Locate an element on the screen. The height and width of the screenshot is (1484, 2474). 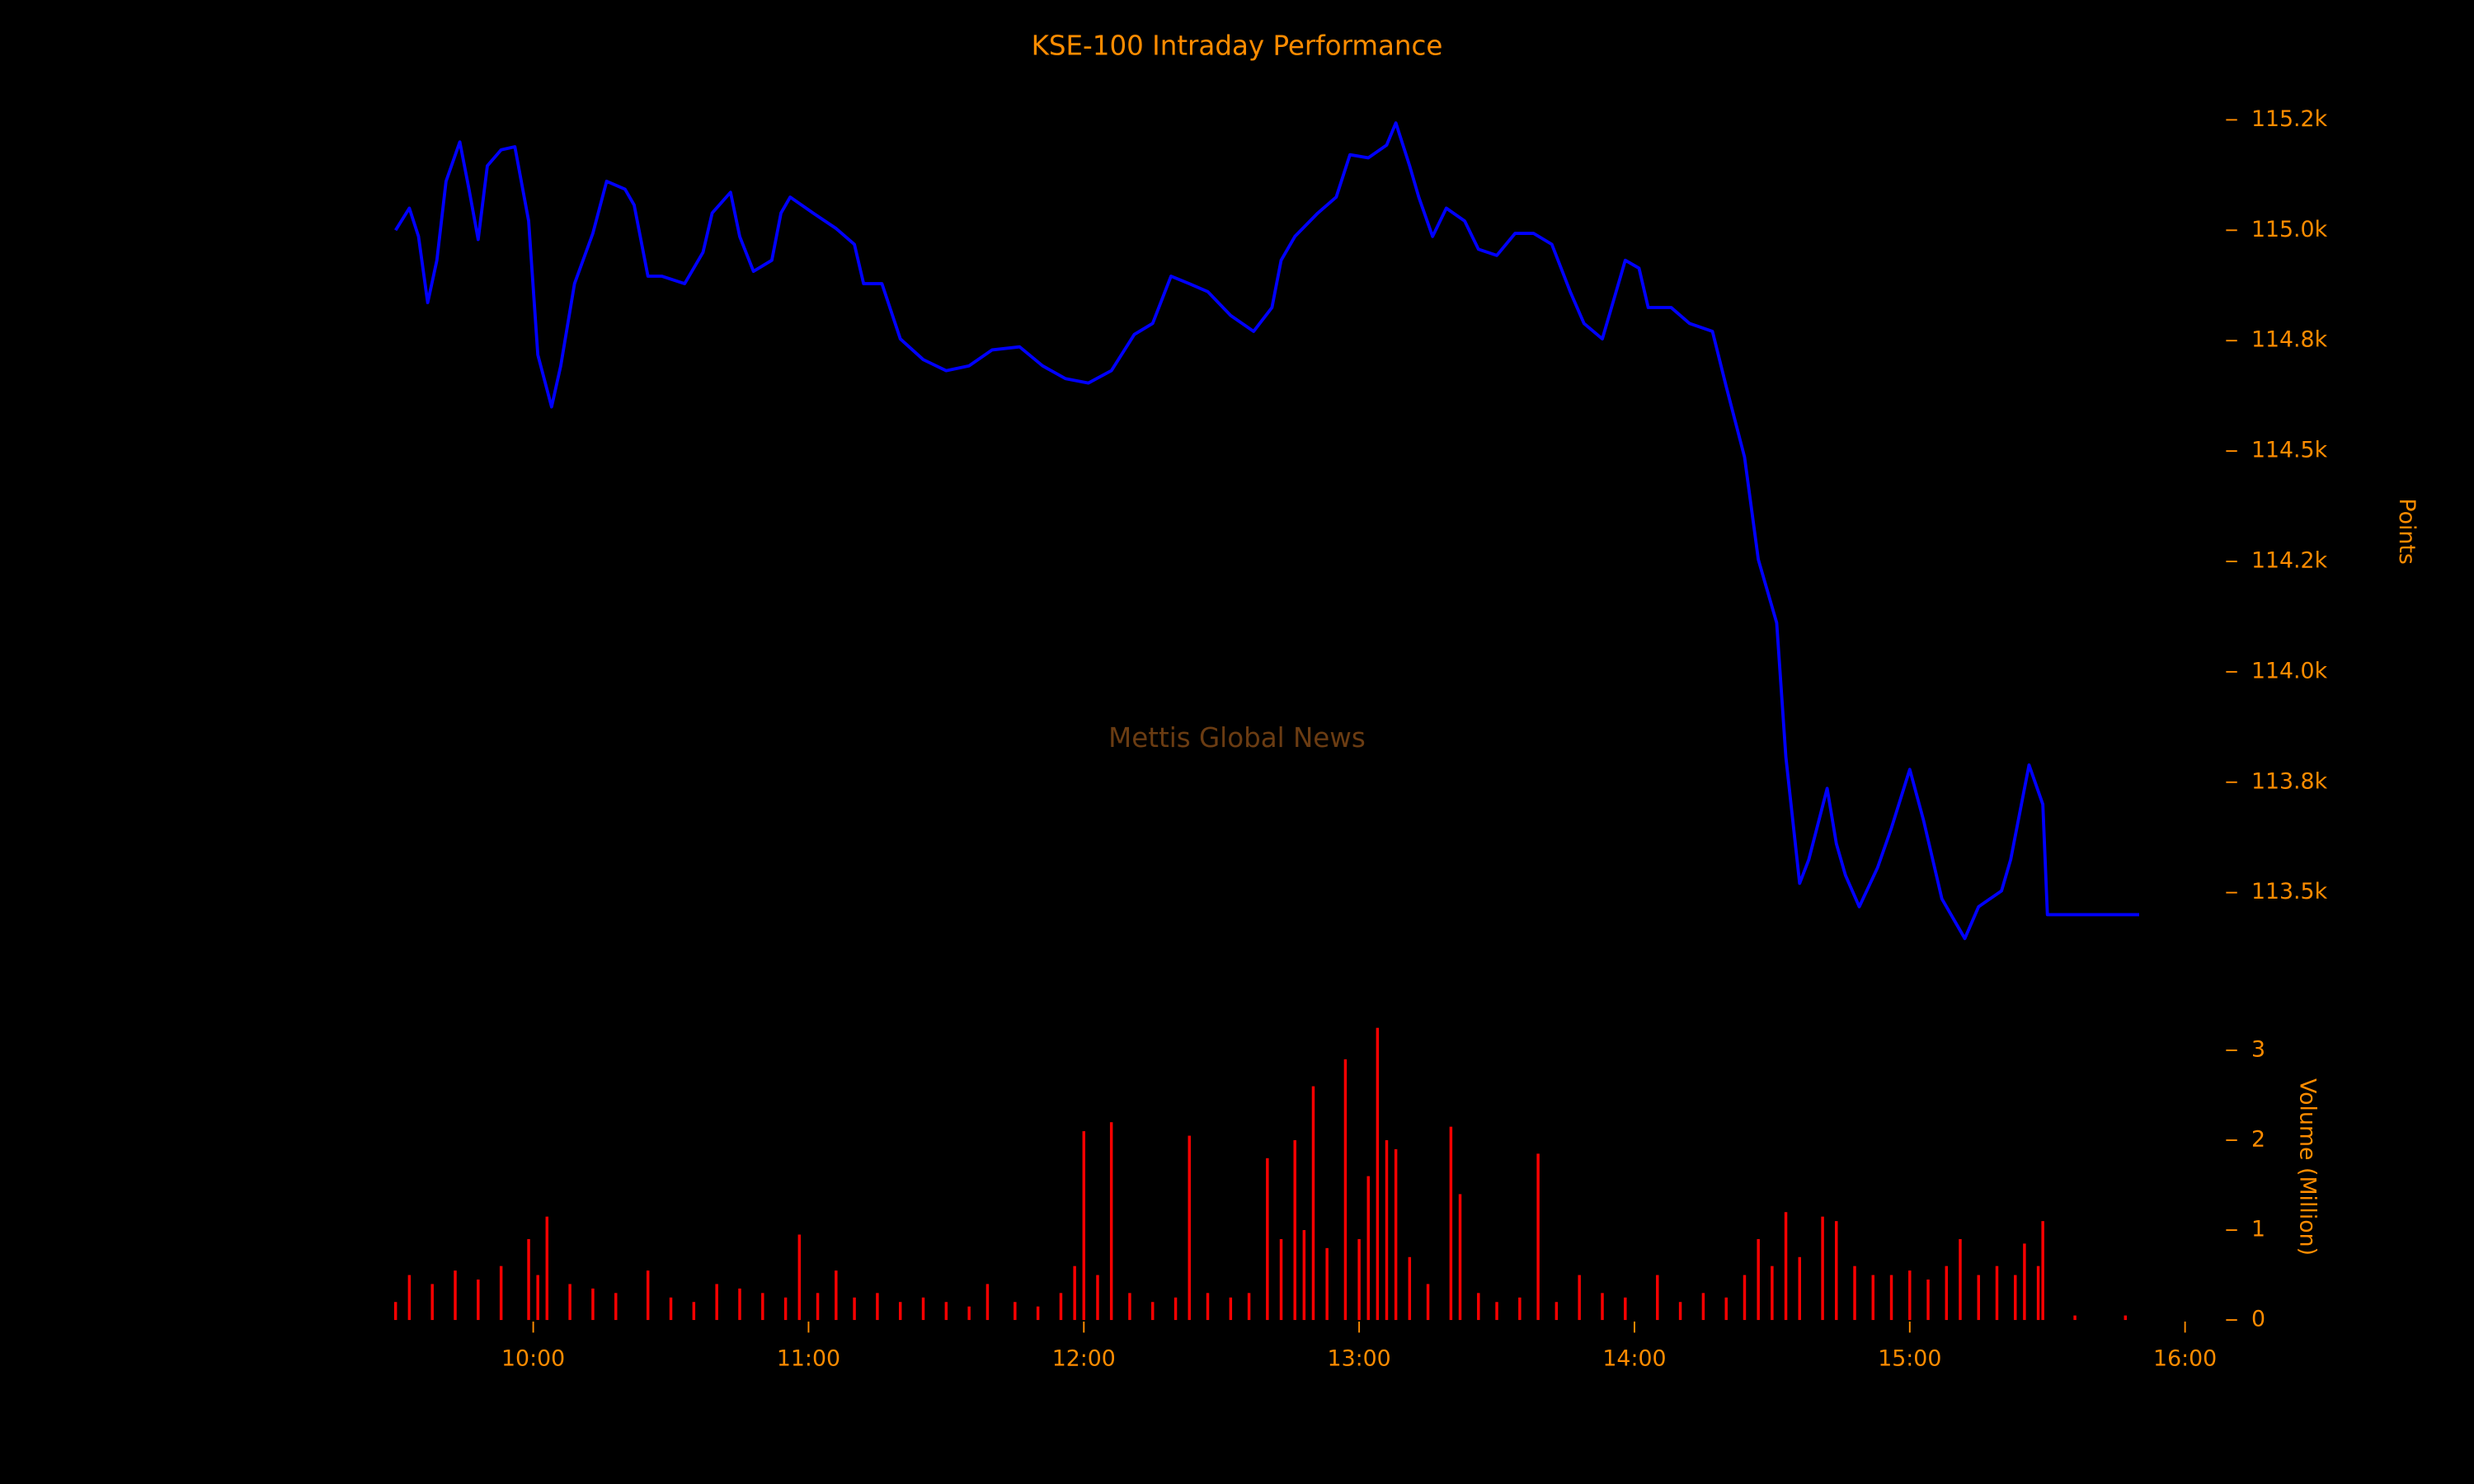
chart-title: KSE-100 Intraday Performance is located at coordinates (1237, 45).